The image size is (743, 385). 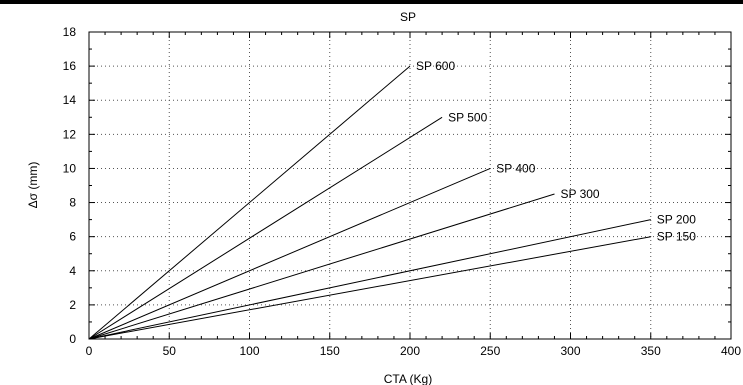 I want to click on x-tick-label: 0, so click(x=89, y=351).